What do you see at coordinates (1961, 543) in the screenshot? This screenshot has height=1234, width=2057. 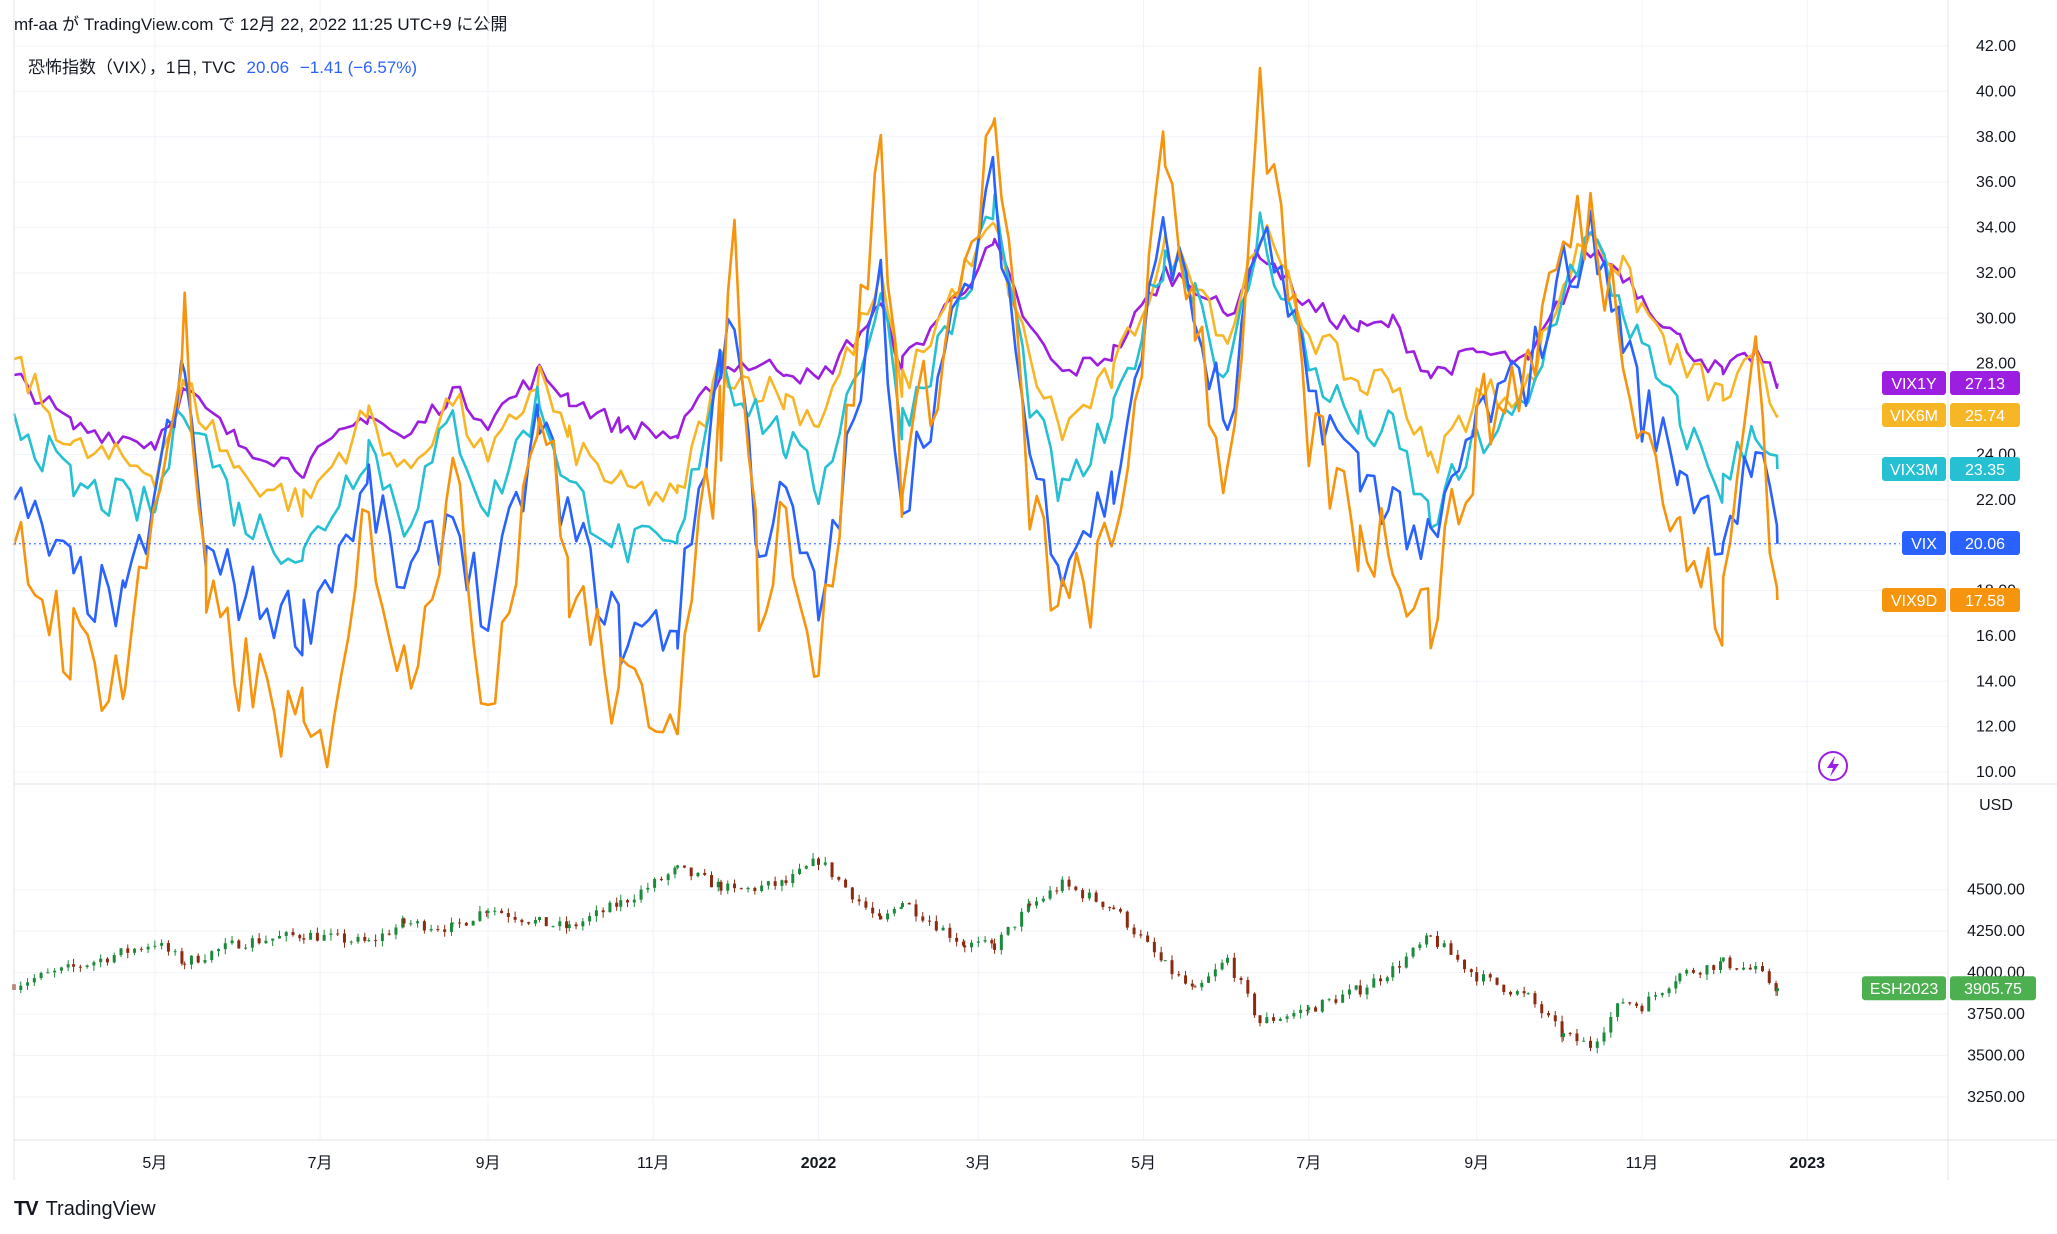 I see `price-tag-vix: VIX 20.06` at bounding box center [1961, 543].